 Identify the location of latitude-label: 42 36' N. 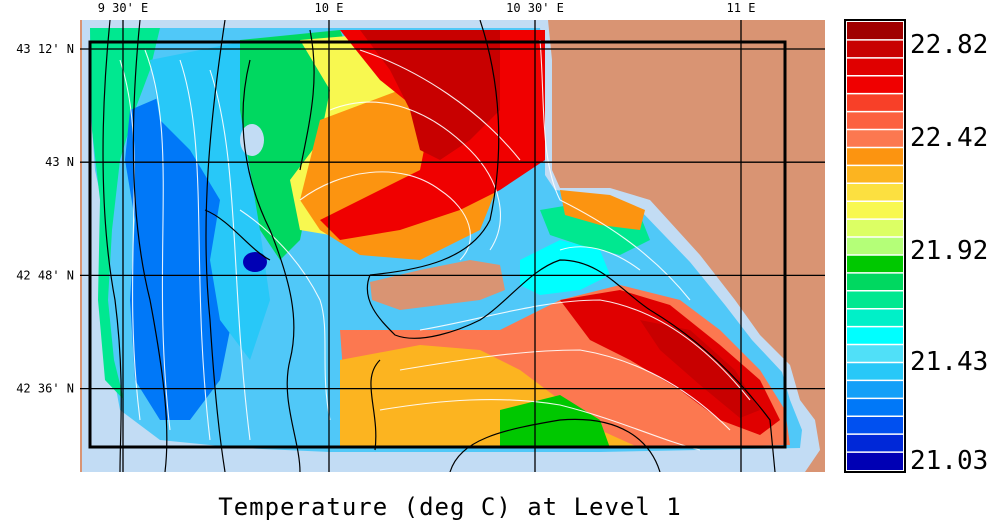
(45, 389).